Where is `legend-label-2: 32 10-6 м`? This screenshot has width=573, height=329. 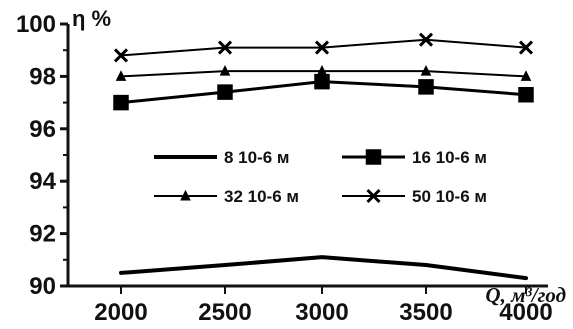 legend-label-2: 32 10-6 м is located at coordinates (261, 196).